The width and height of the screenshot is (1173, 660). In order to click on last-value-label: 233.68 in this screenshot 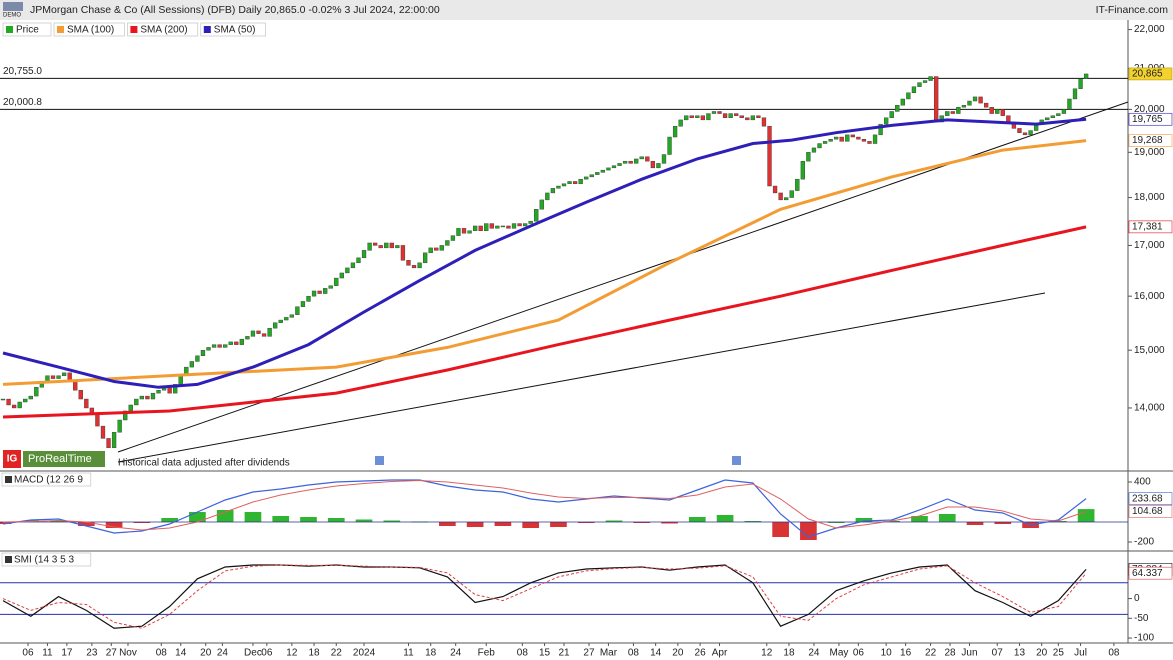, I will do `click(1147, 498)`.